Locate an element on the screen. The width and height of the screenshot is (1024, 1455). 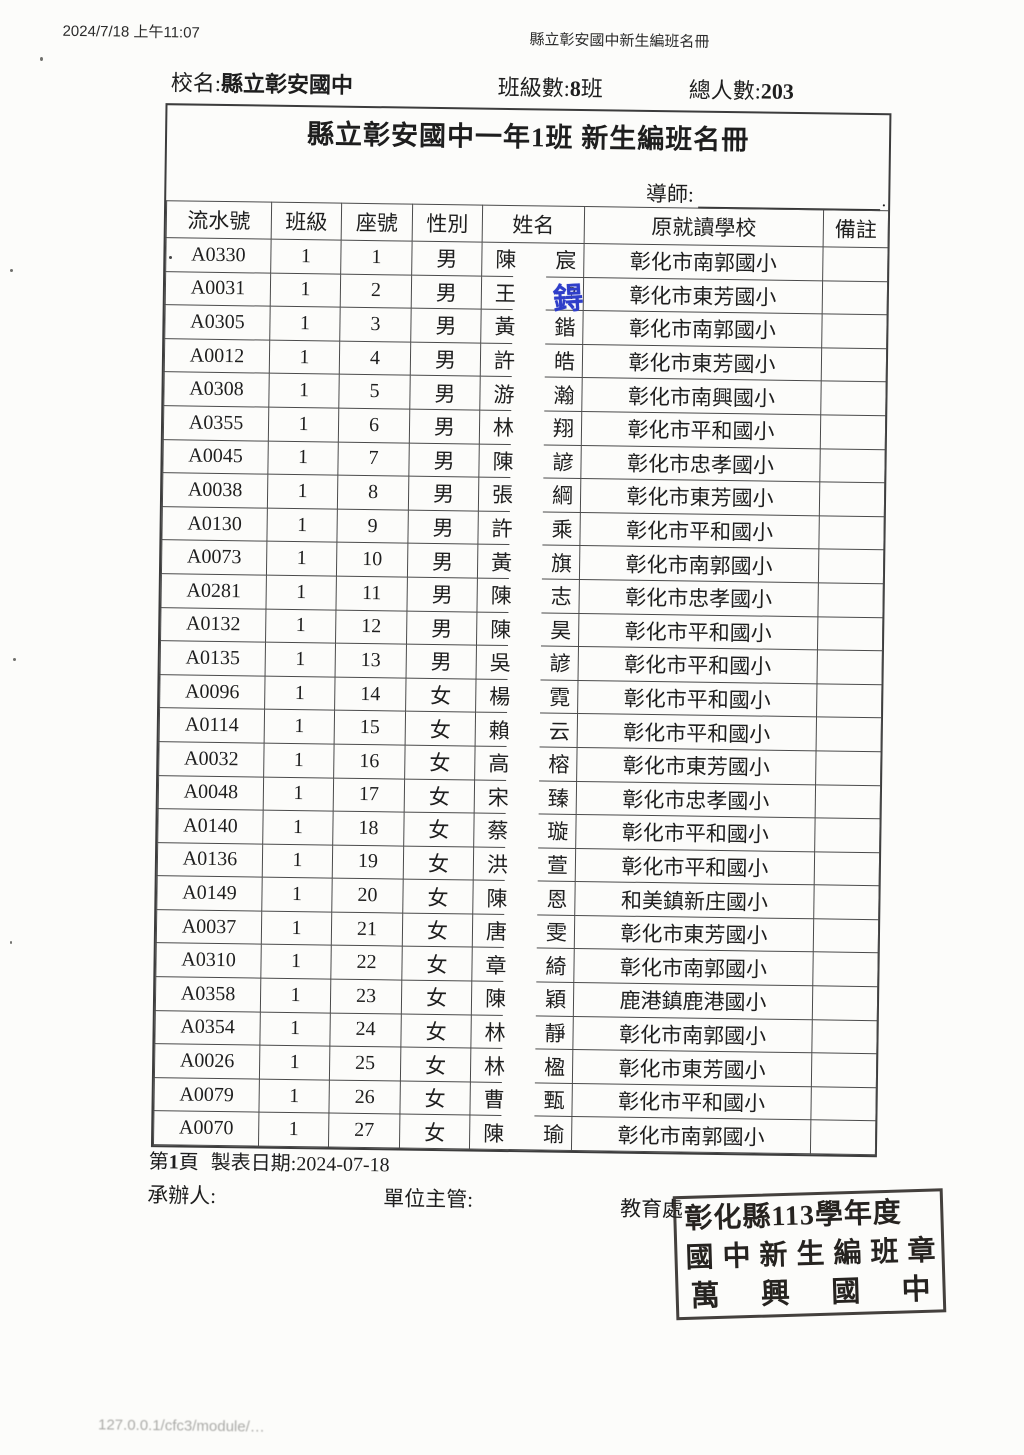
given-name: 雯 is located at coordinates (556, 933).